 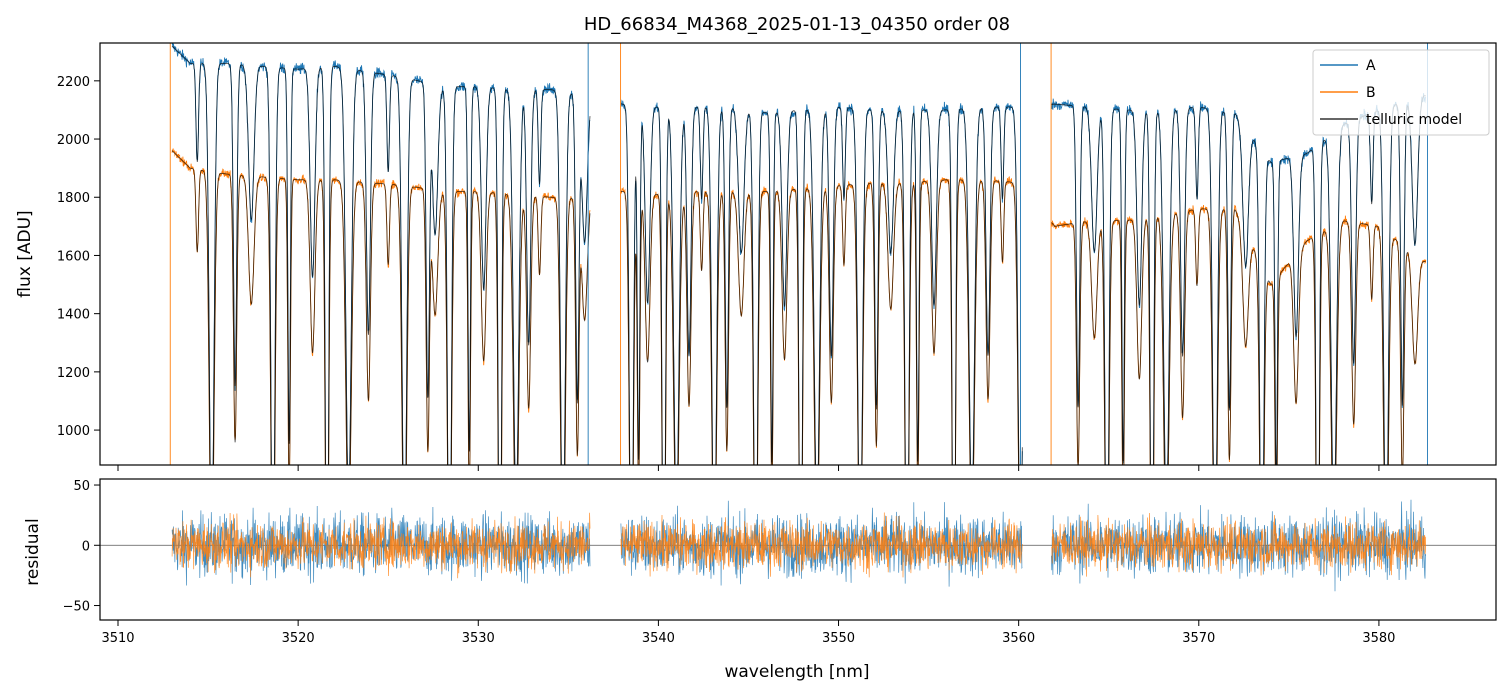 I want to click on wavelength-xlabel: wavelength [nm], so click(x=796, y=672).